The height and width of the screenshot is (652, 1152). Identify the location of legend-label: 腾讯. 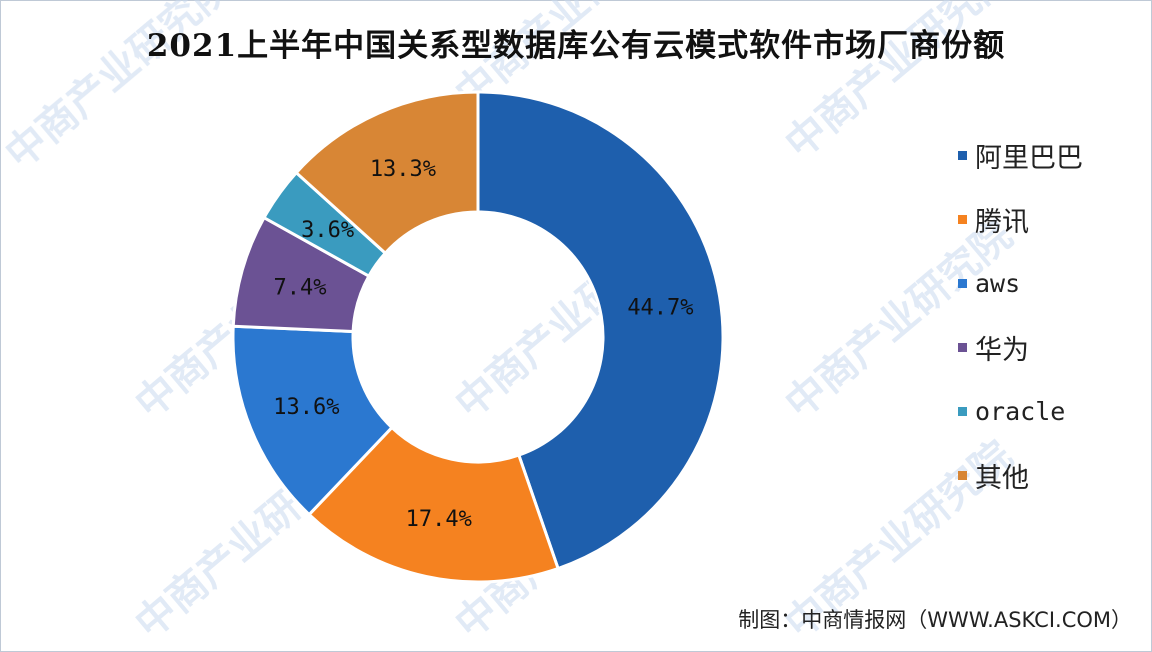
(1002, 222).